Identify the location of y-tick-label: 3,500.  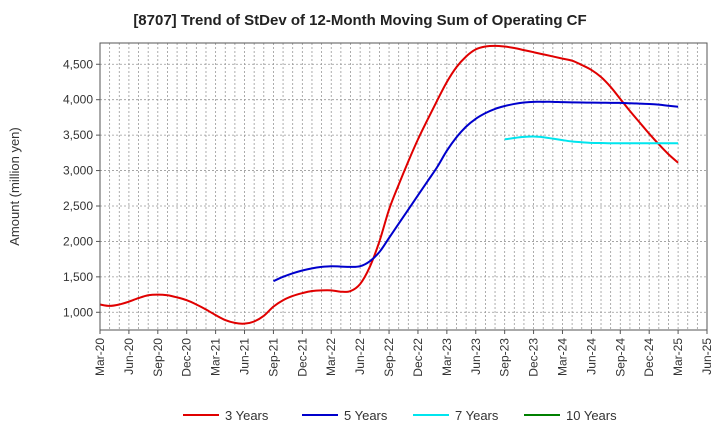
(78, 135).